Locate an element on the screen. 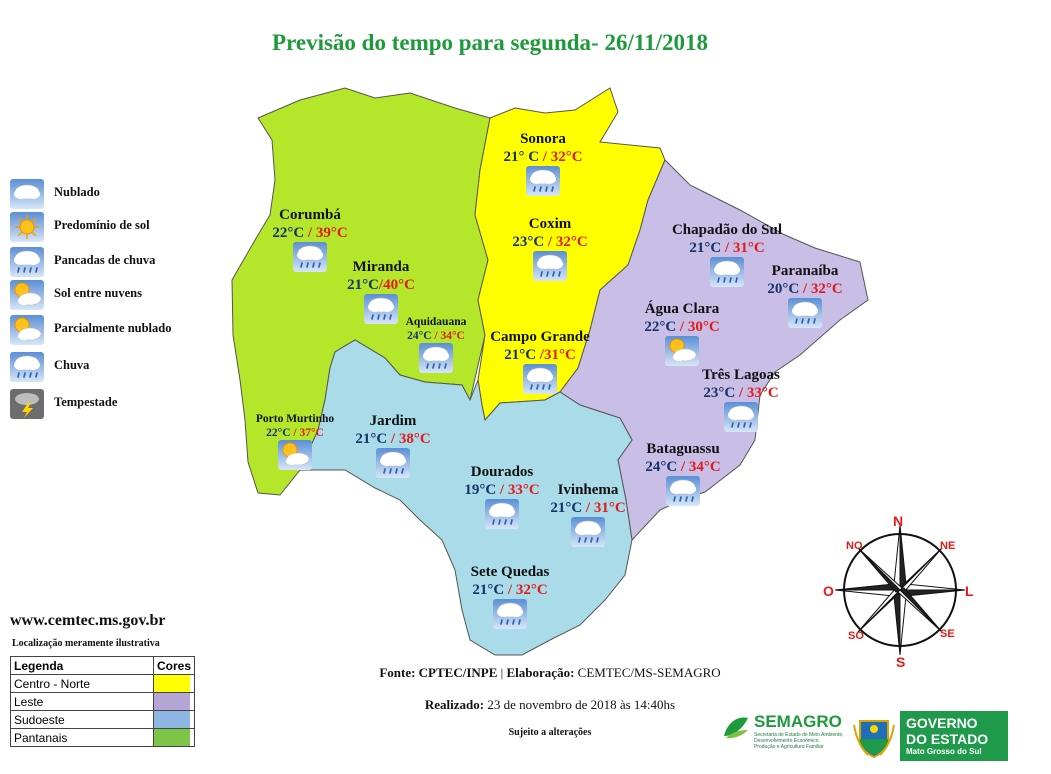 This screenshot has height=774, width=1051. icon-legend-item: Sol entre nuvens is located at coordinates (76, 295).